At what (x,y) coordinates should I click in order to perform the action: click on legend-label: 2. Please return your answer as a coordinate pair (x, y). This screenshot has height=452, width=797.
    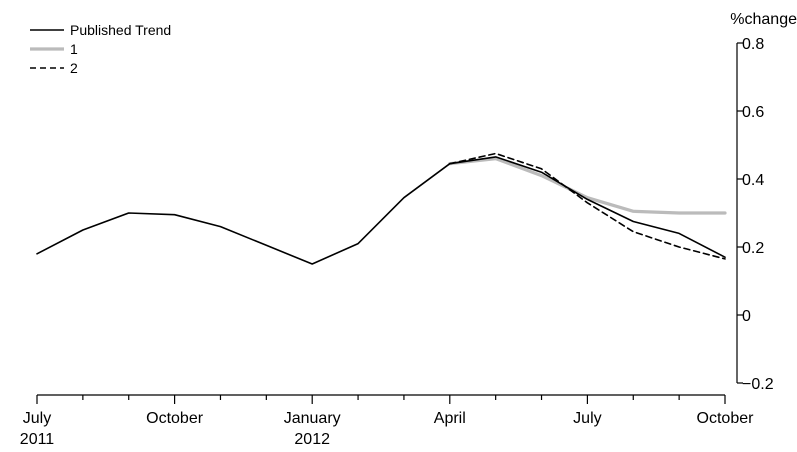
    Looking at the image, I should click on (74, 68).